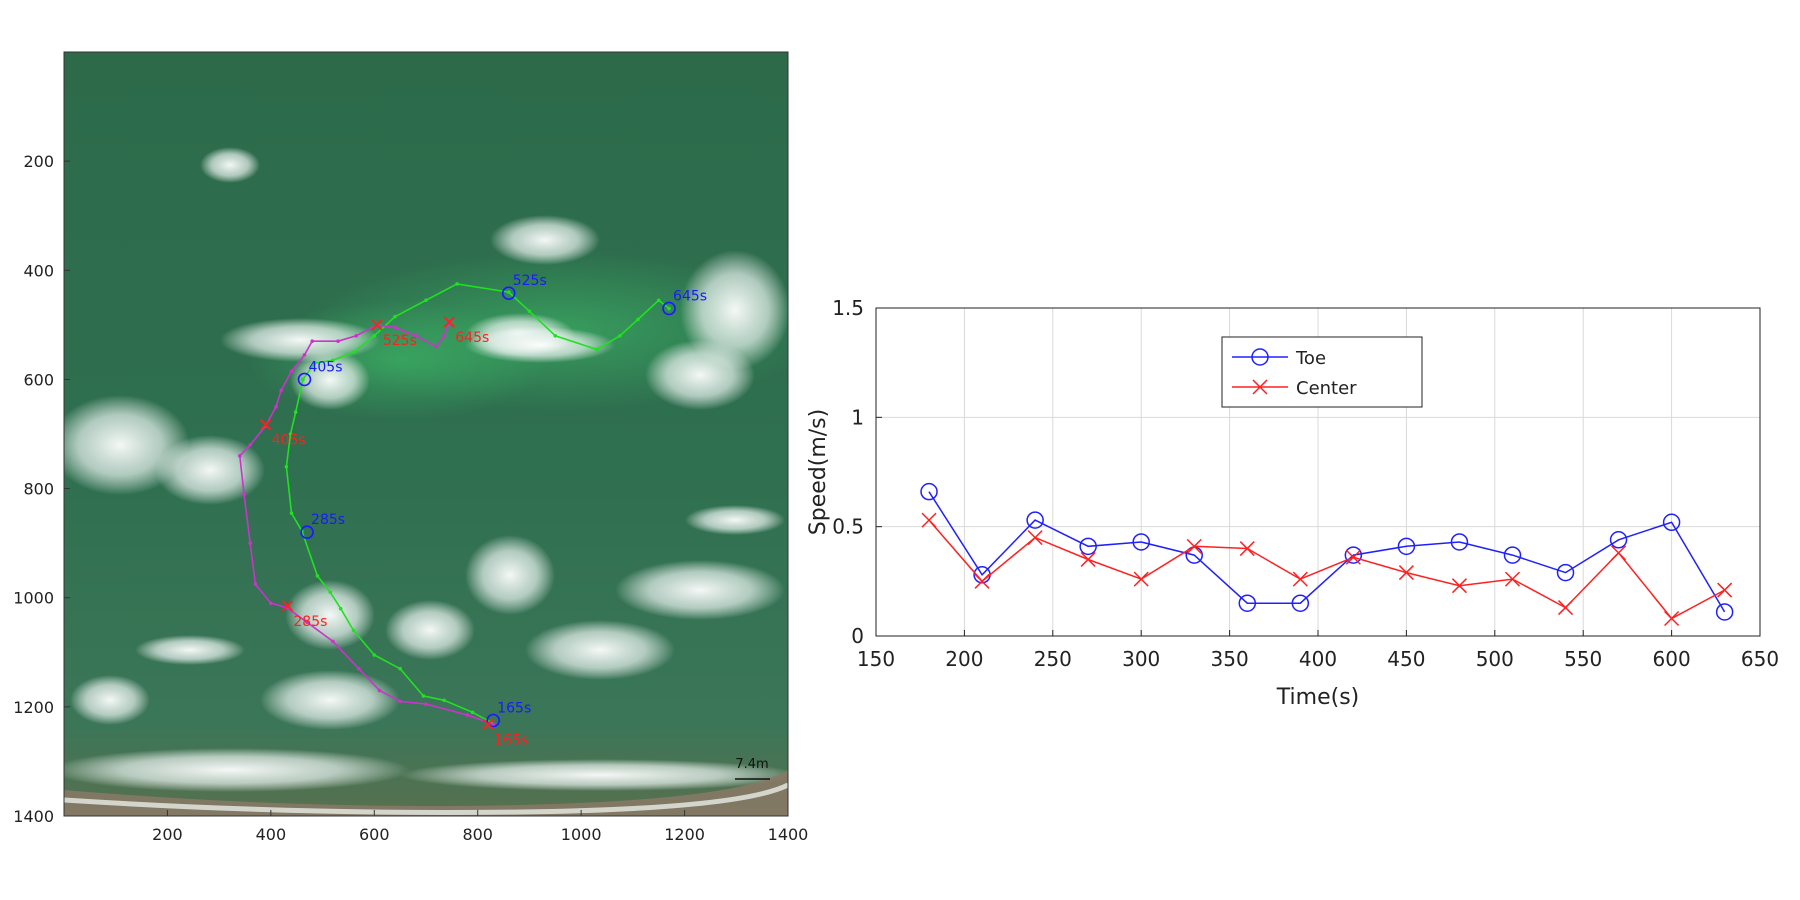 Image resolution: width=1800 pixels, height=900 pixels. I want to click on aerial-y-tick-label: 400, so click(38, 270).